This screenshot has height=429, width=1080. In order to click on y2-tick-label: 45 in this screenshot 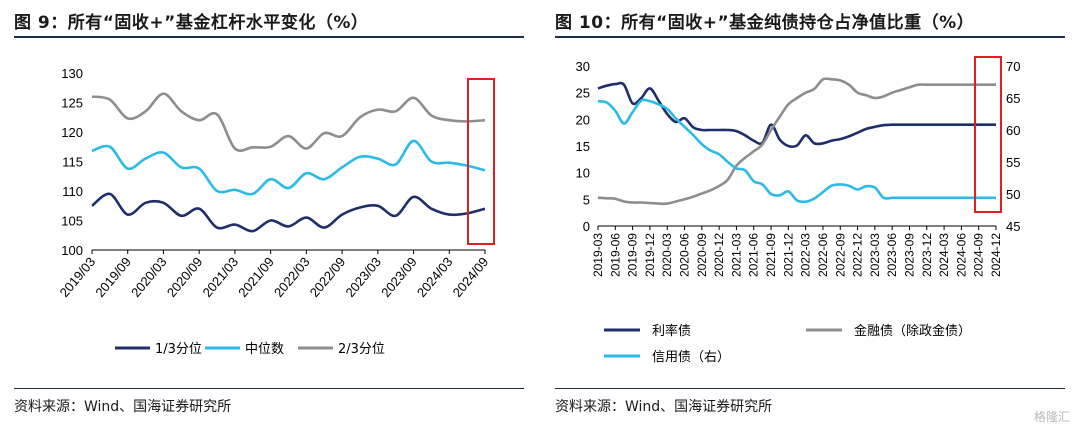, I will do `click(1013, 226)`.